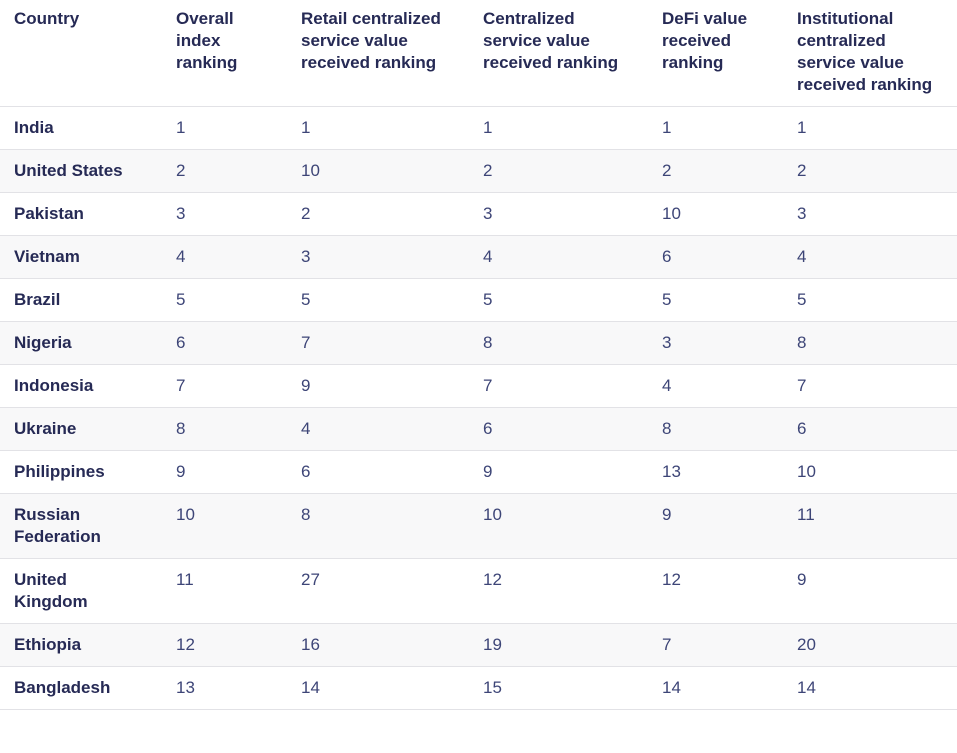  I want to click on country-cell: United Kingdom, so click(51, 590).